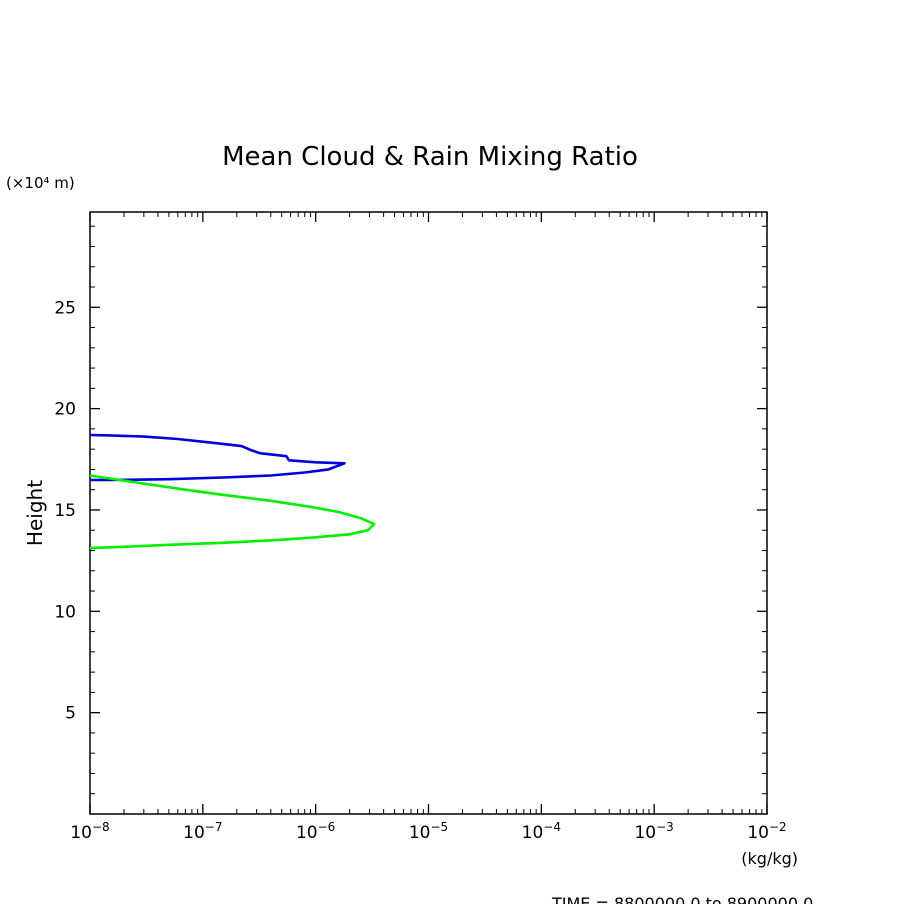  Describe the element at coordinates (769, 858) in the screenshot. I see `x-unit-label: (kg/kg)` at that location.